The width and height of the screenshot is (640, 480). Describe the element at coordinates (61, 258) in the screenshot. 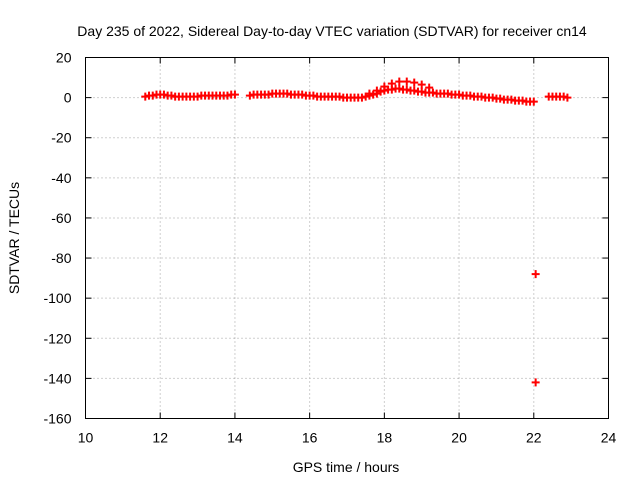

I see `y-tick-label: -80` at that location.